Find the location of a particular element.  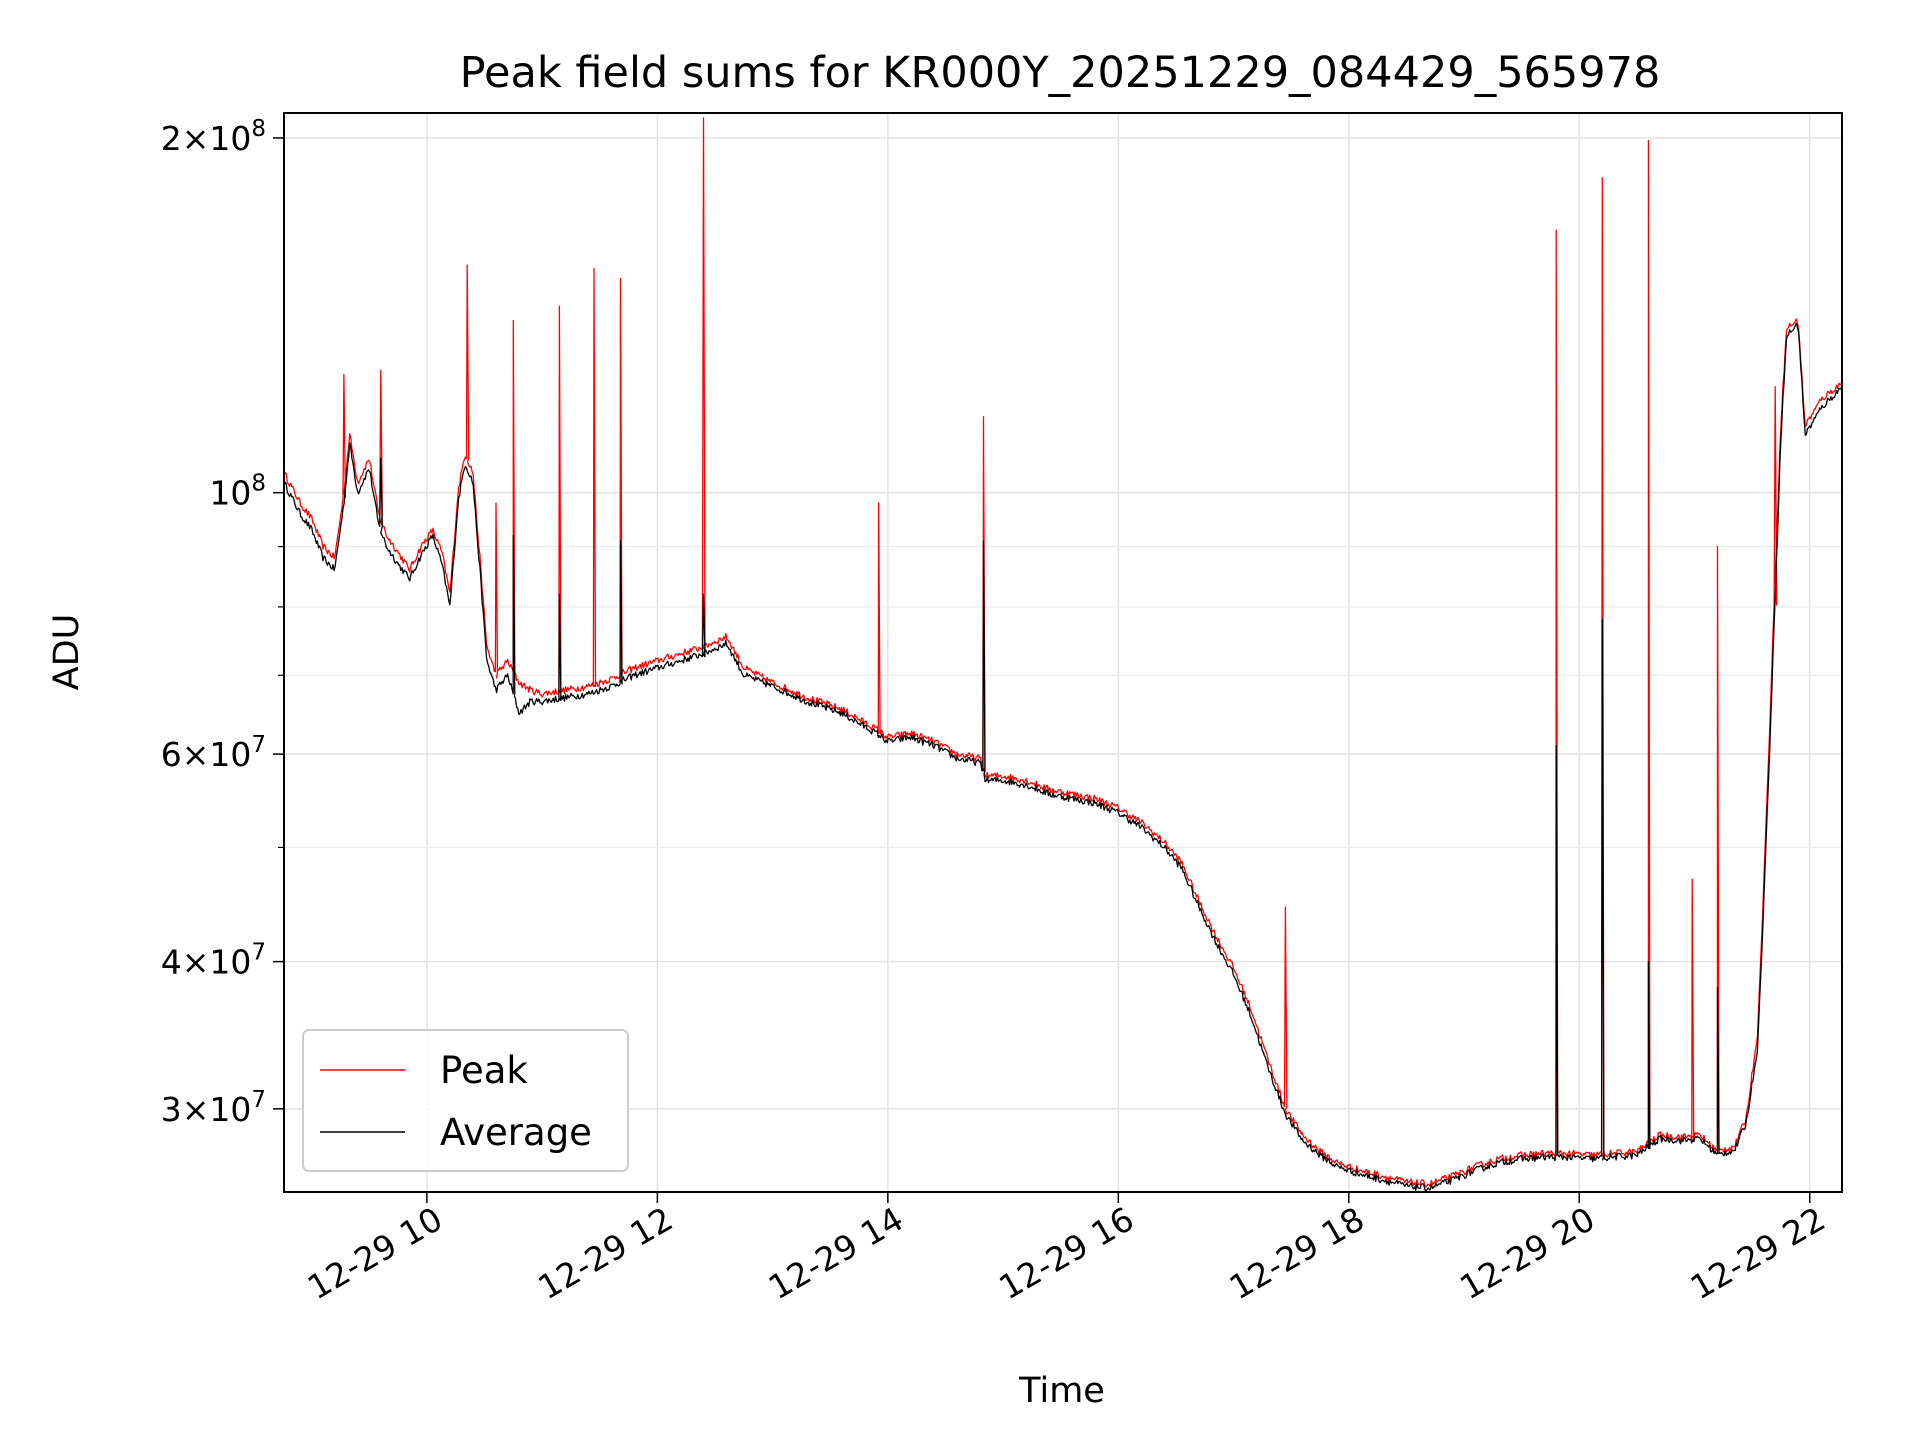

legend: Peak Average is located at coordinates (465, 1100).